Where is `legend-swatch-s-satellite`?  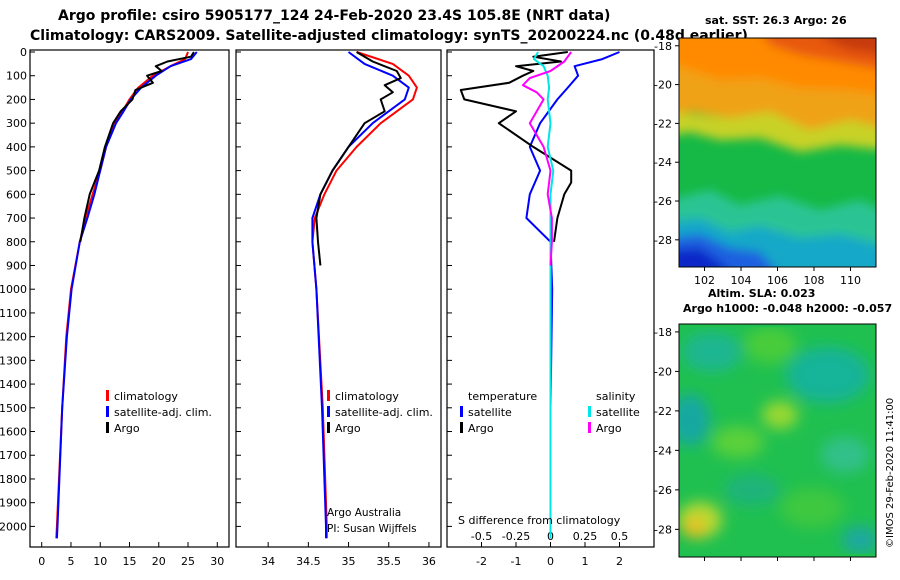 legend-swatch-s-satellite is located at coordinates (589, 411).